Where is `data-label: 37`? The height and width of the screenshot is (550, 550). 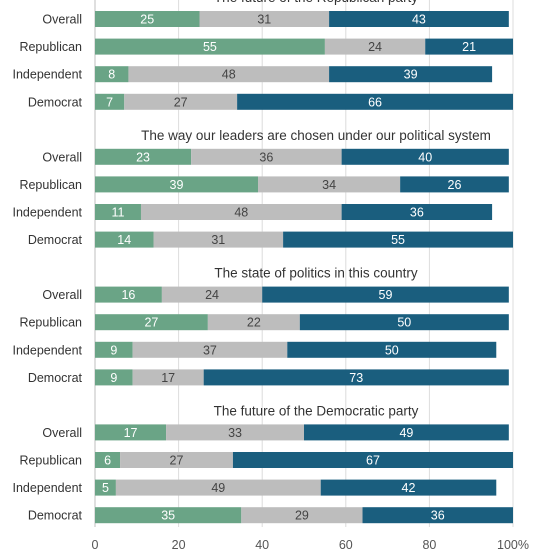
data-label: 37 is located at coordinates (210, 350).